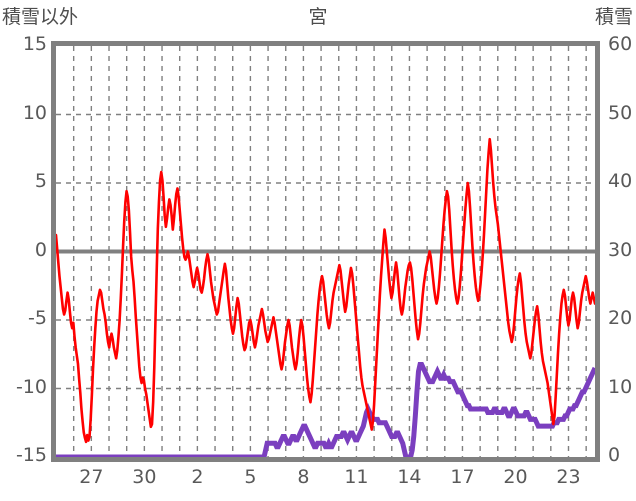 The height and width of the screenshot is (501, 636). What do you see at coordinates (34, 44) in the screenshot?
I see `left-axis-tick-label: 15` at bounding box center [34, 44].